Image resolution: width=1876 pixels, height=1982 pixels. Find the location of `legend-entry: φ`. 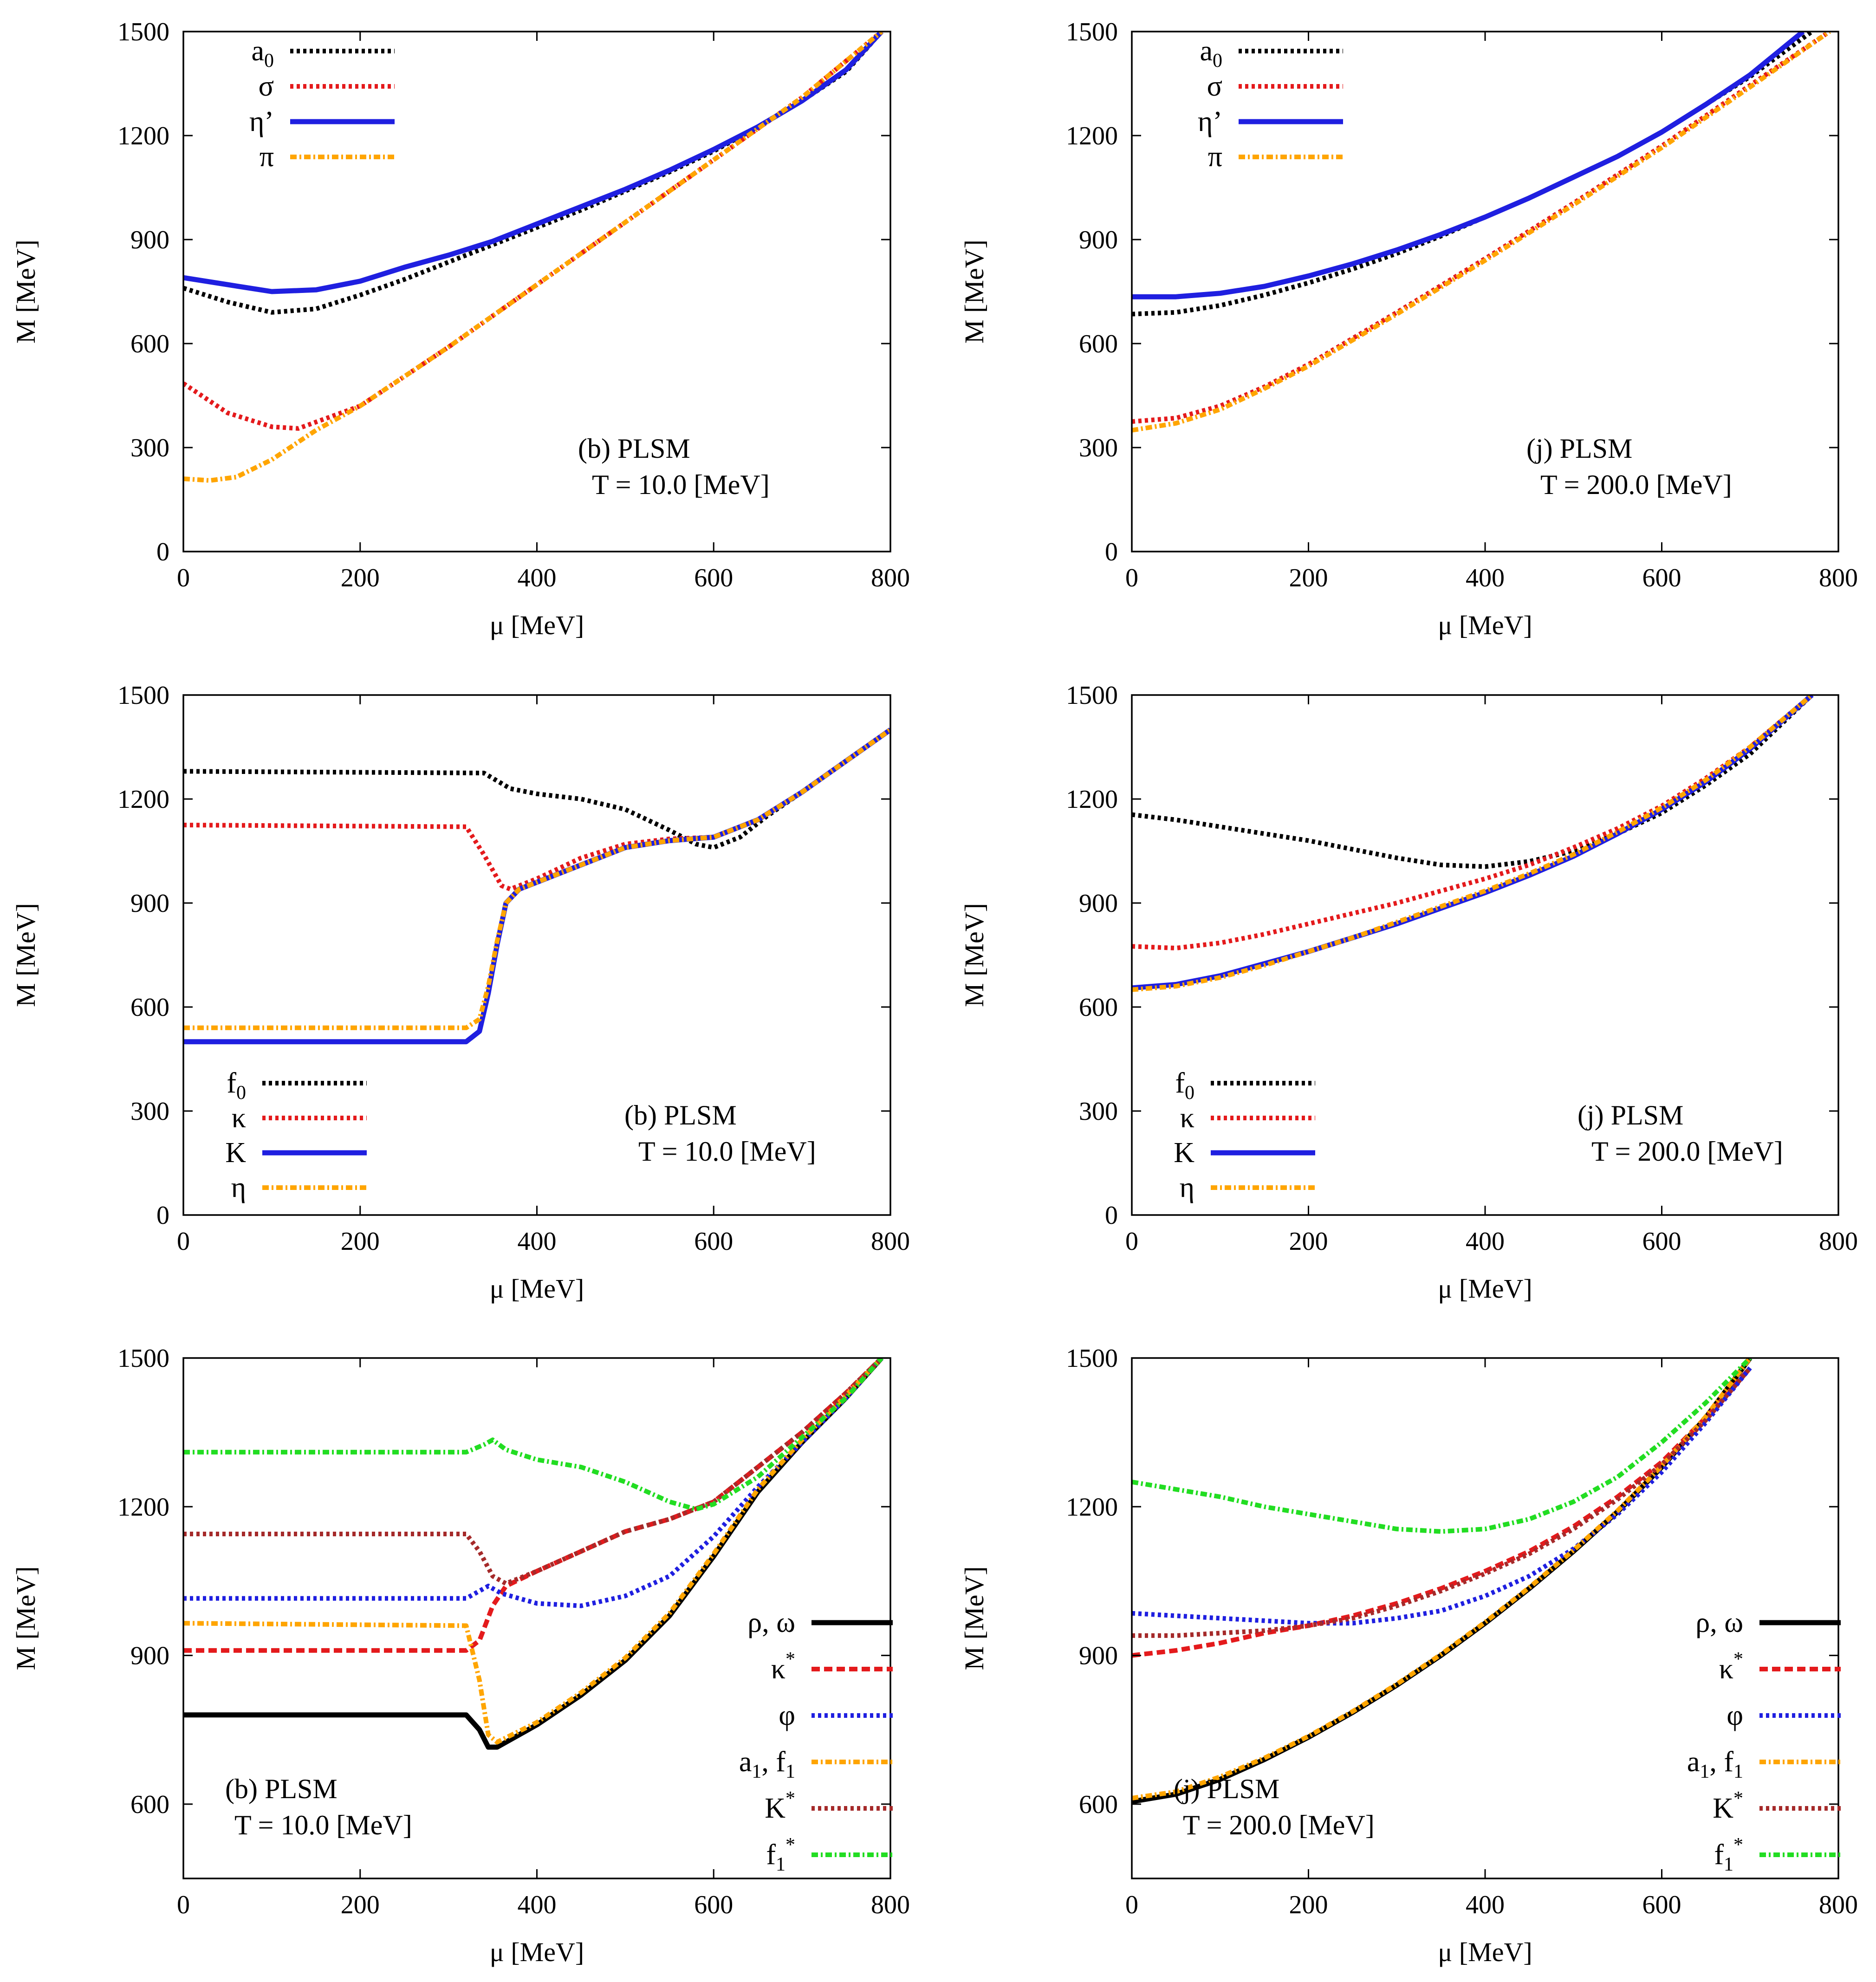

legend-entry: φ is located at coordinates (836, 1715).